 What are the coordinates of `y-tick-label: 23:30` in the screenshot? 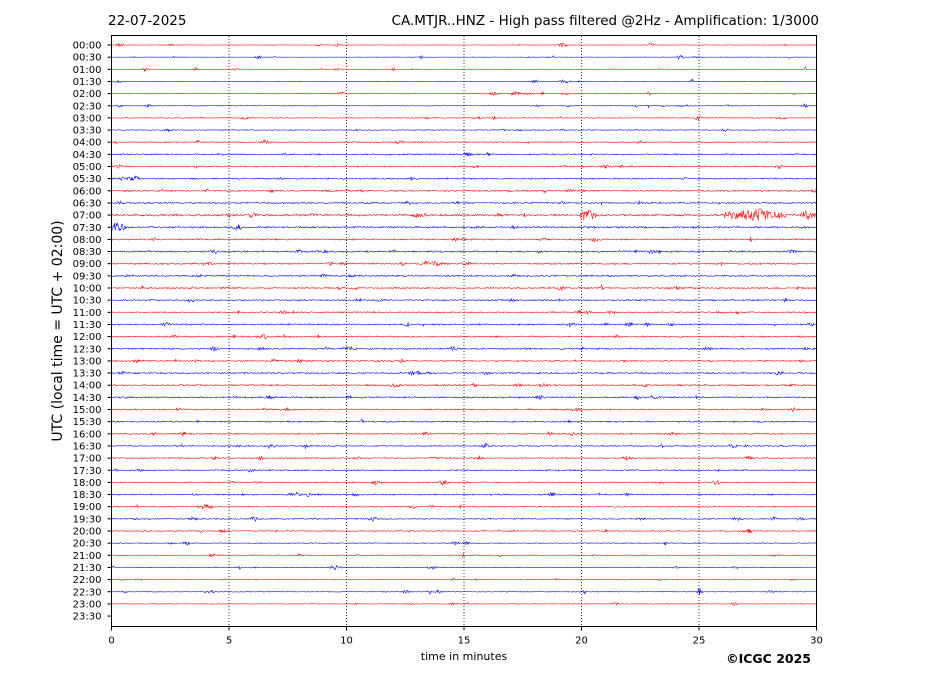 It's located at (87, 617).